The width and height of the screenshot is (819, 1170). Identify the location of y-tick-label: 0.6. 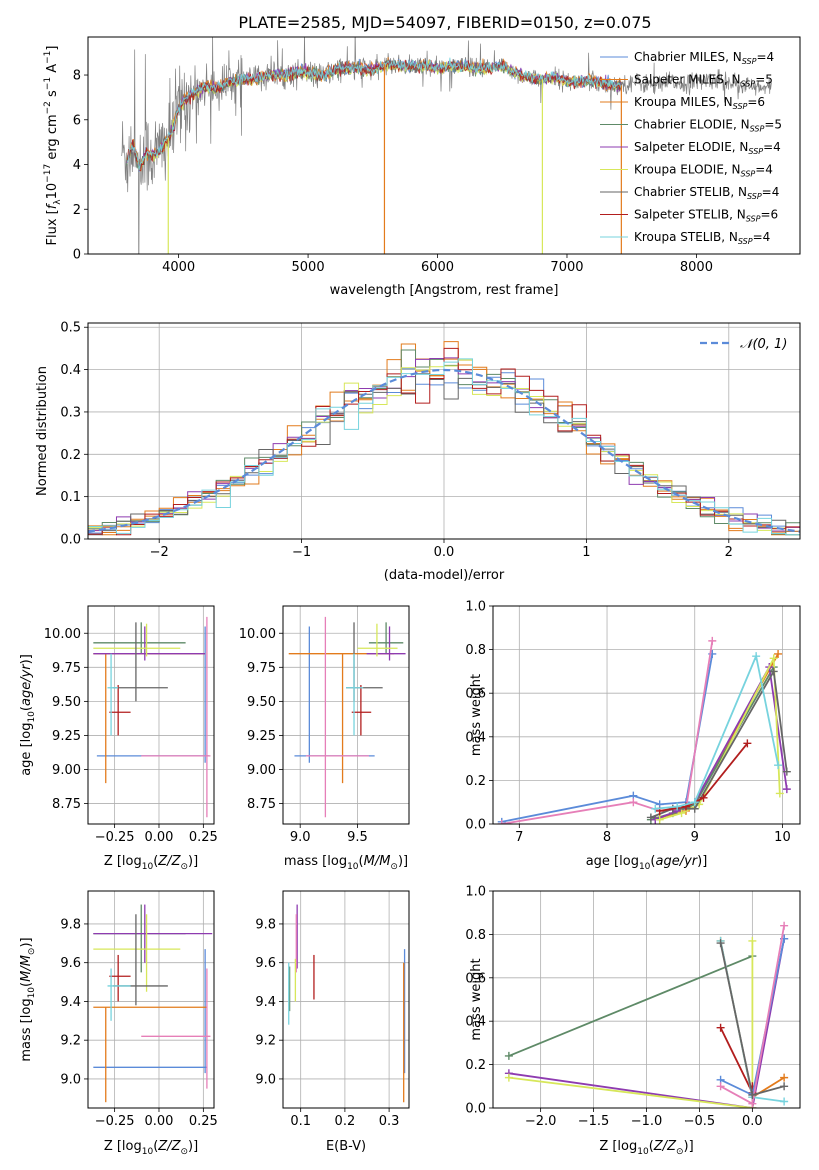
(475, 694).